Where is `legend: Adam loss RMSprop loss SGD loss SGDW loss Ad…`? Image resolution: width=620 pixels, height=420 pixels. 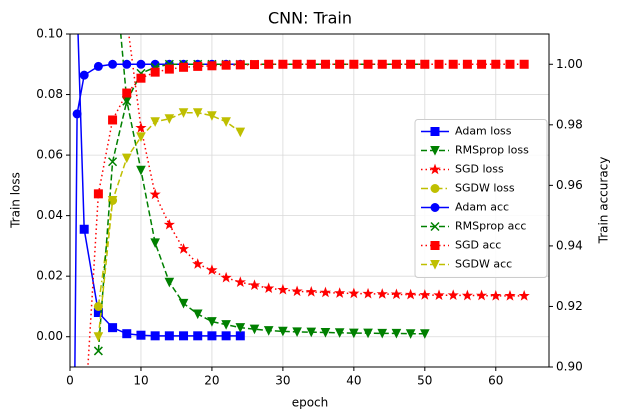 legend: Adam loss RMSprop loss SGD loss SGDW loss Ad… is located at coordinates (481, 198).